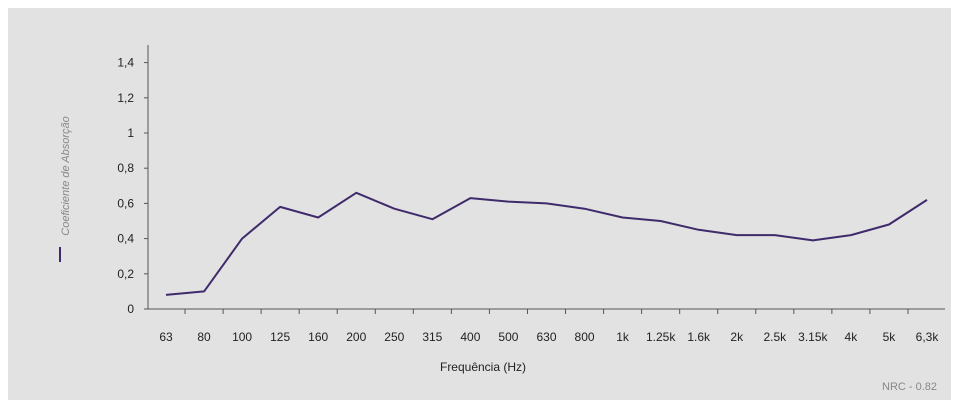 The image size is (964, 405). Describe the element at coordinates (132, 186) in the screenshot. I see `y-ticks: 0 0,2 0,4 0,6 0,8 1 1,2 1,4` at that location.